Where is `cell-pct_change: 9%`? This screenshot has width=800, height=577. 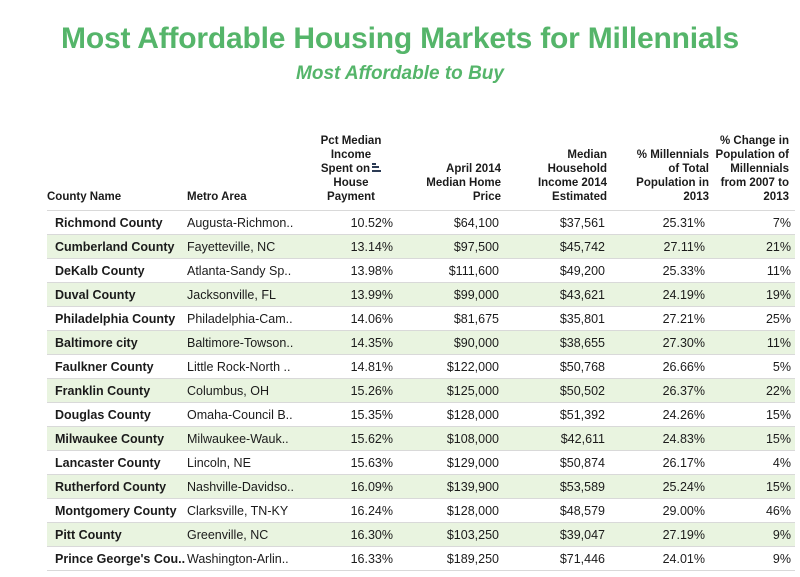
cell-pct_change: 9% is located at coordinates (755, 534).